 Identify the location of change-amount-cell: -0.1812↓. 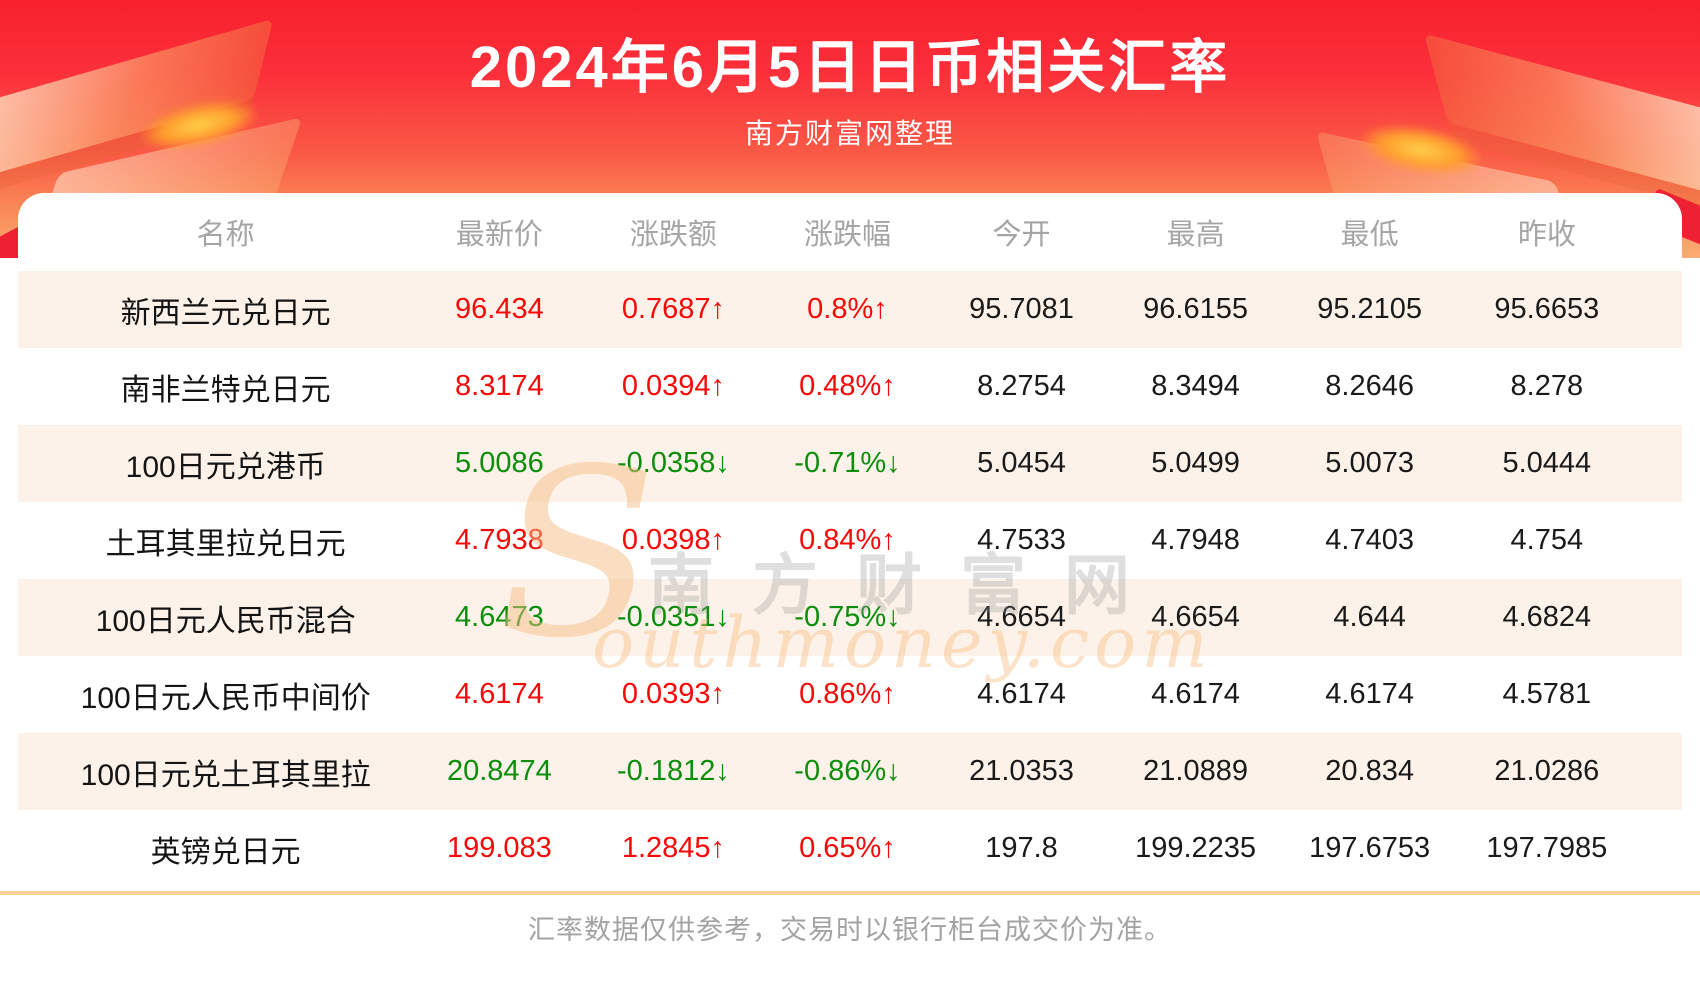
(673, 771).